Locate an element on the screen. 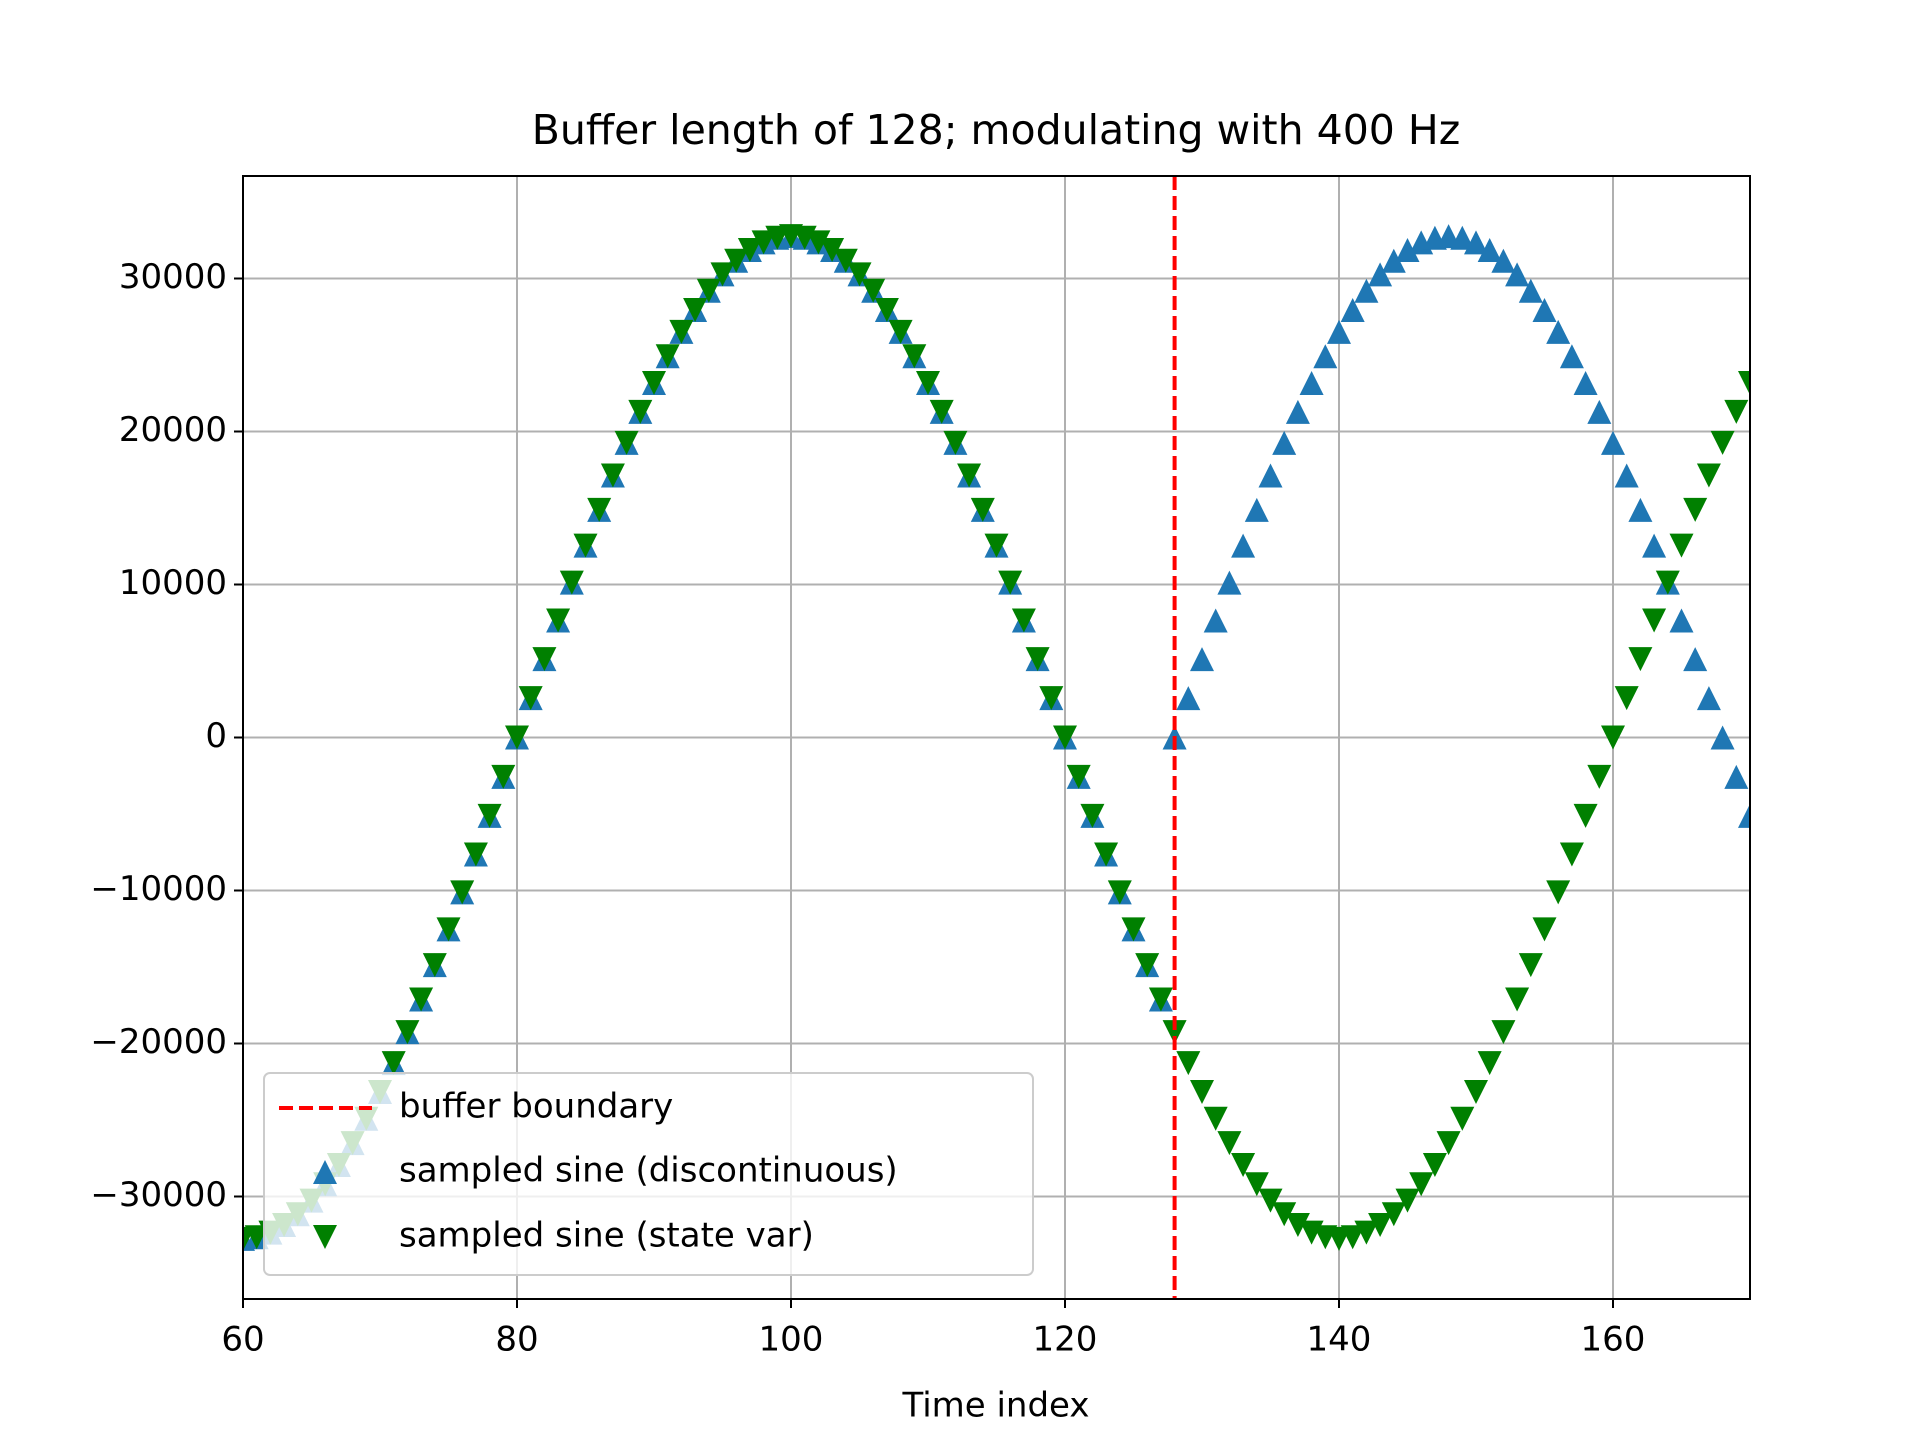 The height and width of the screenshot is (1440, 1920). legend-box is located at coordinates (648, 1174).